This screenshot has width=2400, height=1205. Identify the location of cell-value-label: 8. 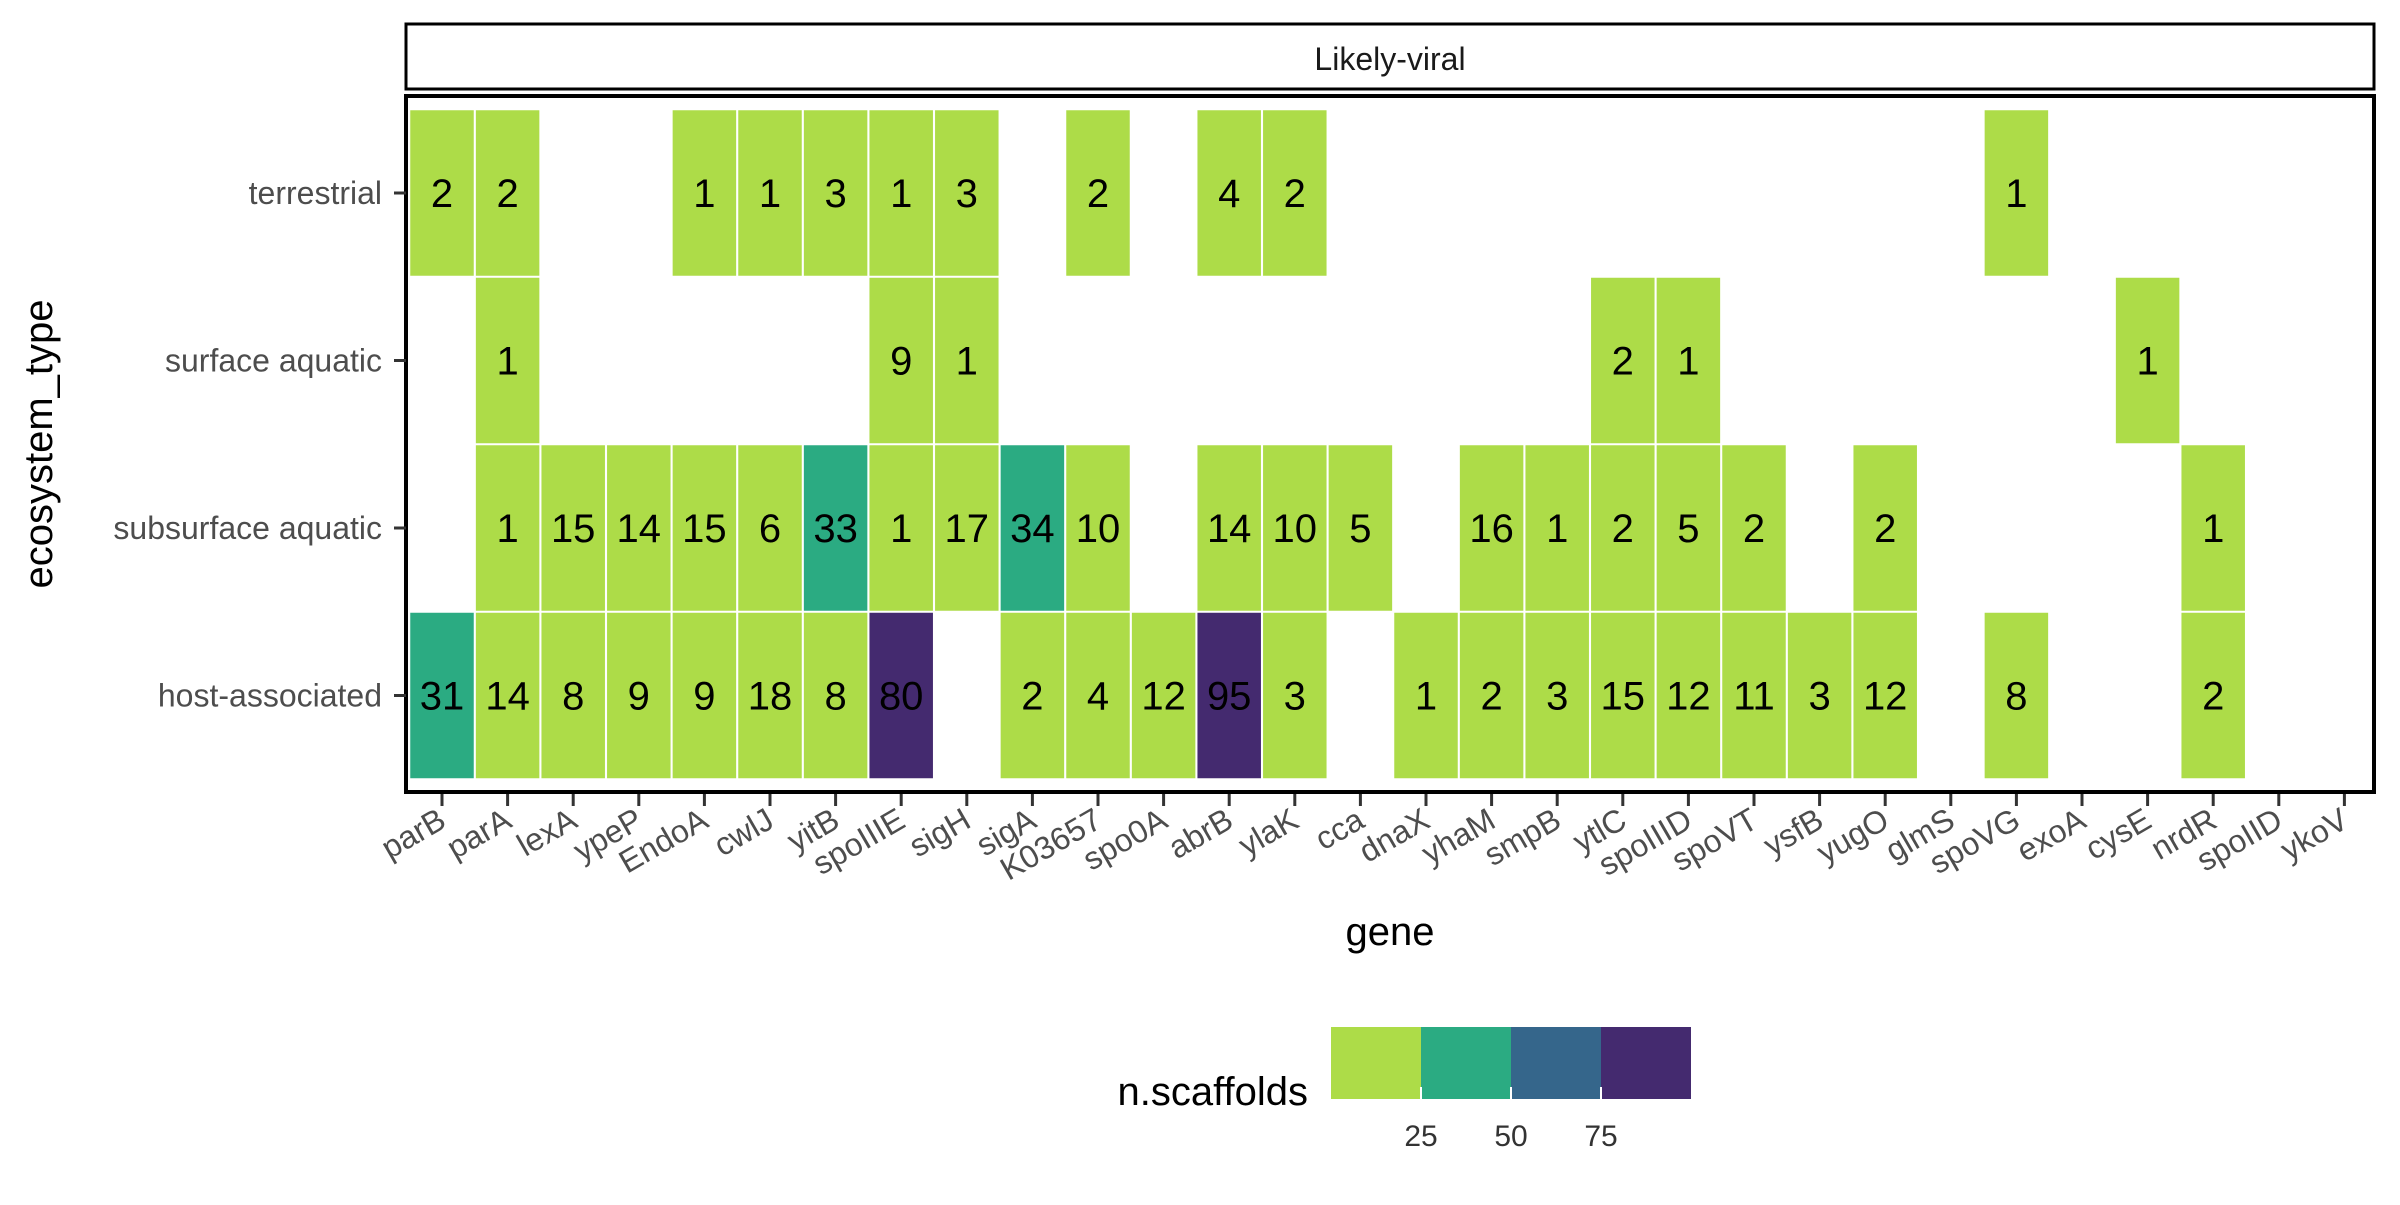
(835, 697).